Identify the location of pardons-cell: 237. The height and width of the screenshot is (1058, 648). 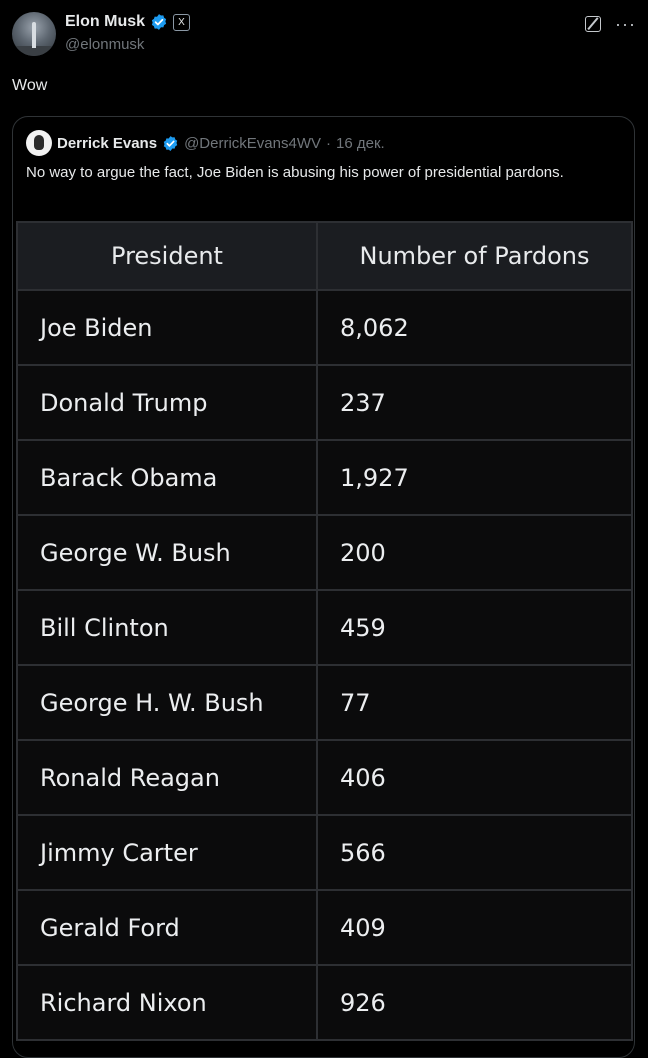
(474, 402).